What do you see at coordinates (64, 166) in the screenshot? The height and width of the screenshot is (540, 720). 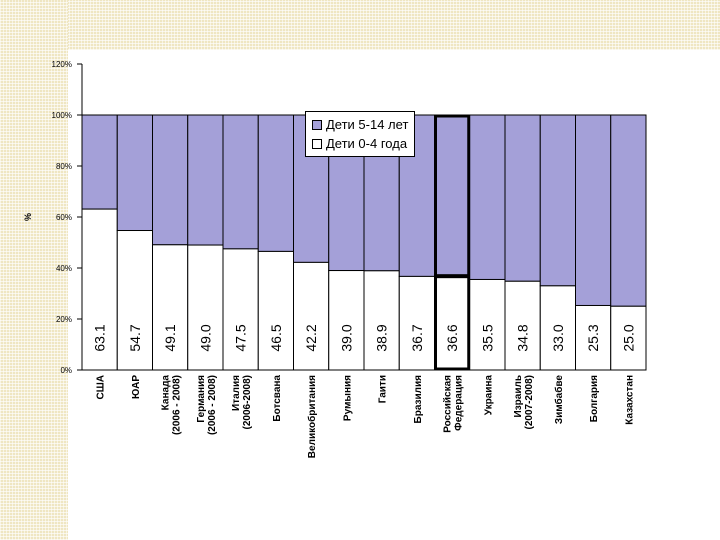 I see `y-tick-label: 80%` at bounding box center [64, 166].